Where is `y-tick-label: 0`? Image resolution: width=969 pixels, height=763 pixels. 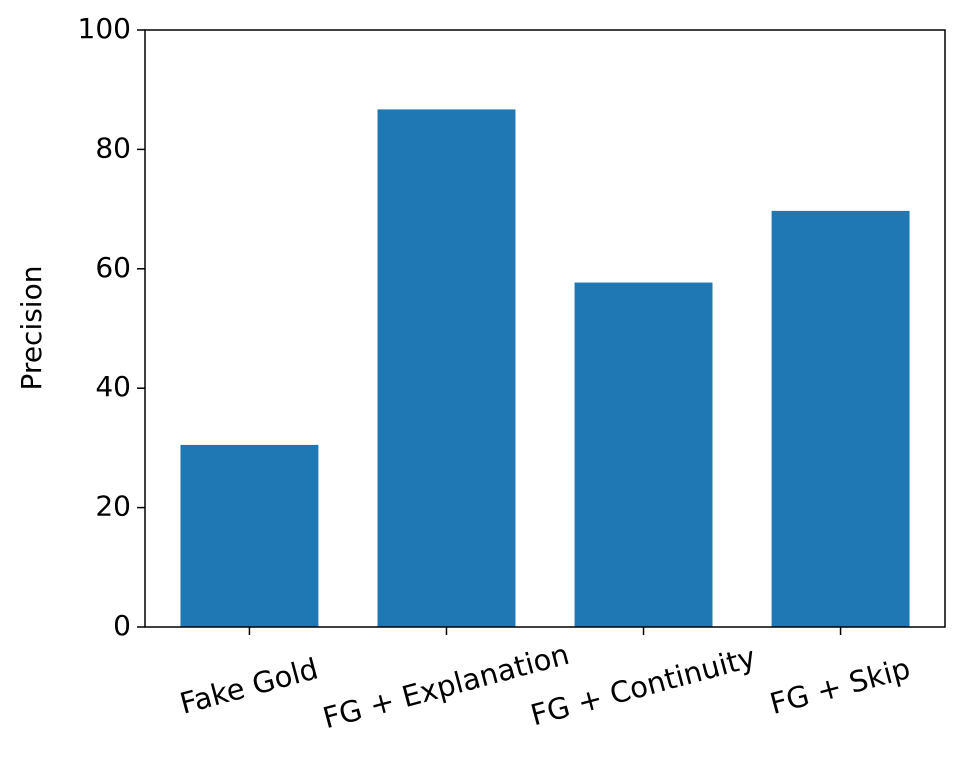
y-tick-label: 0 is located at coordinates (122, 625).